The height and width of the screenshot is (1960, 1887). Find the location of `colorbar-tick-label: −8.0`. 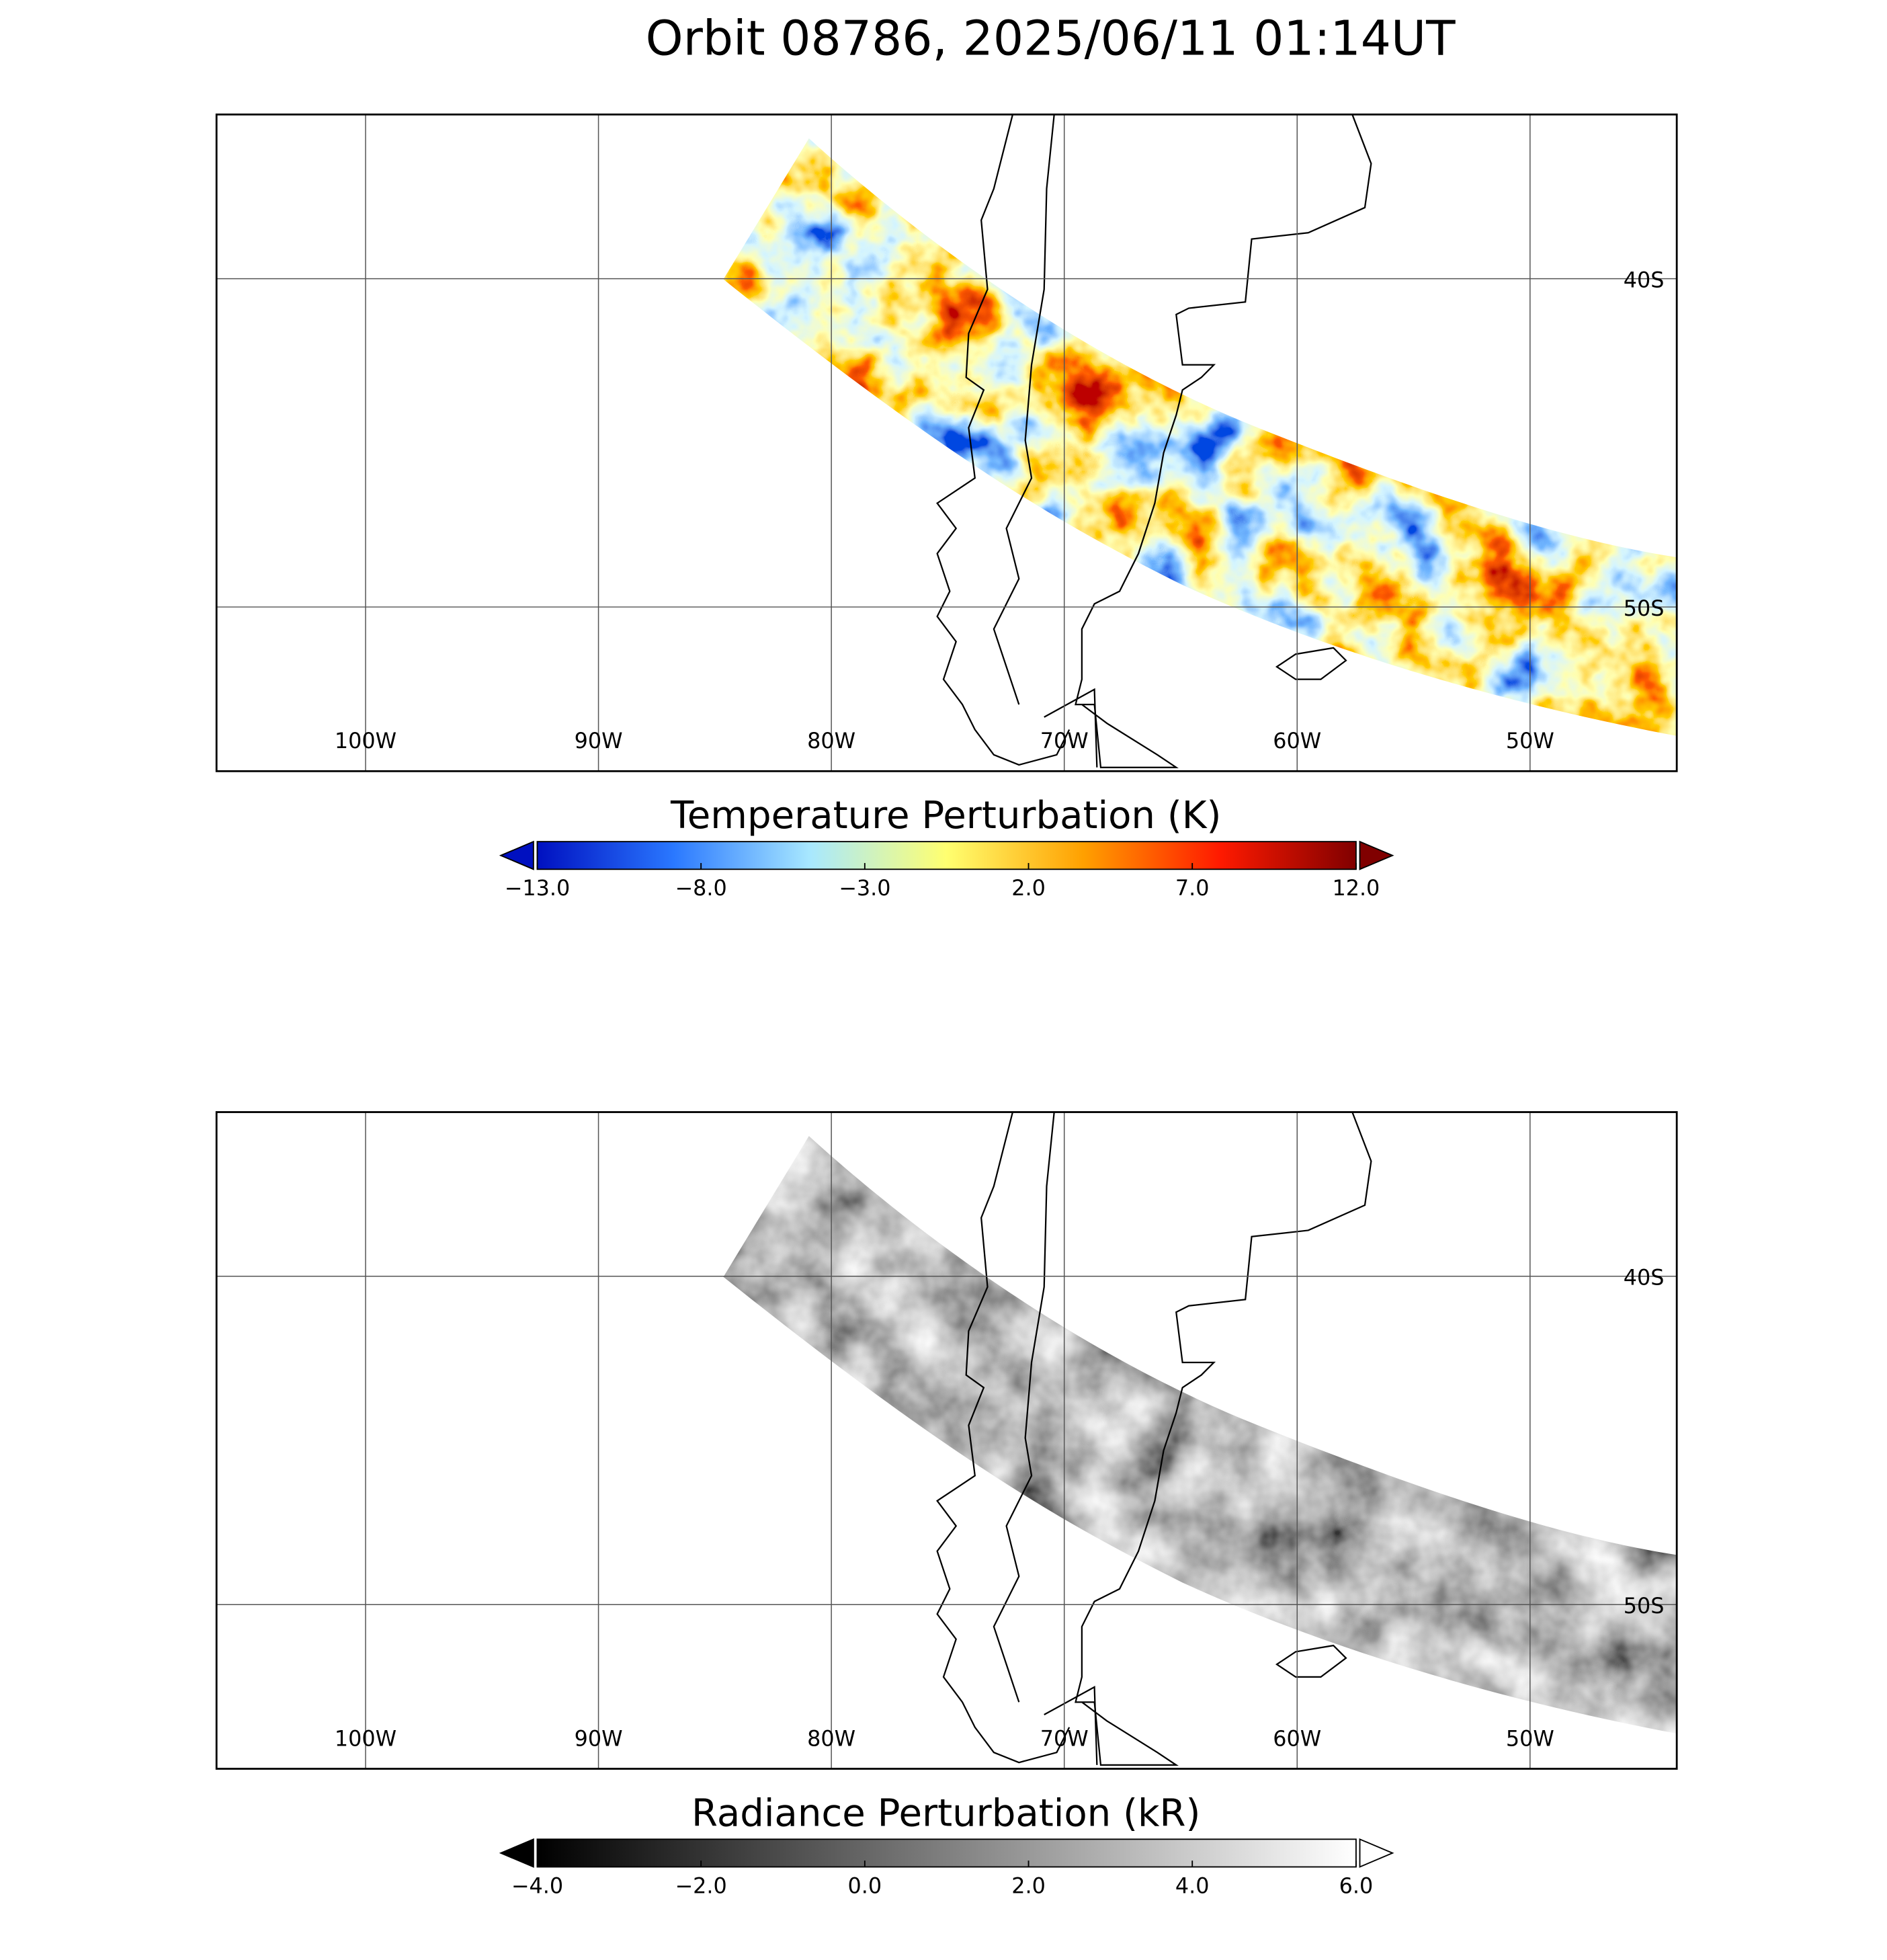

colorbar-tick-label: −8.0 is located at coordinates (701, 888).